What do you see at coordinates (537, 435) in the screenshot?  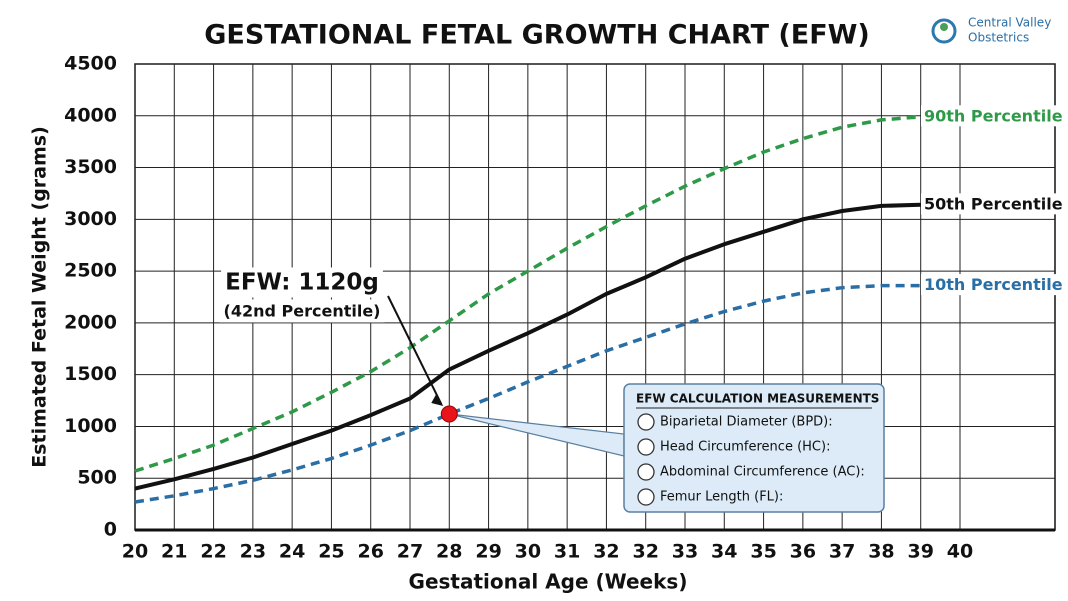 I see `callout-connector` at bounding box center [537, 435].